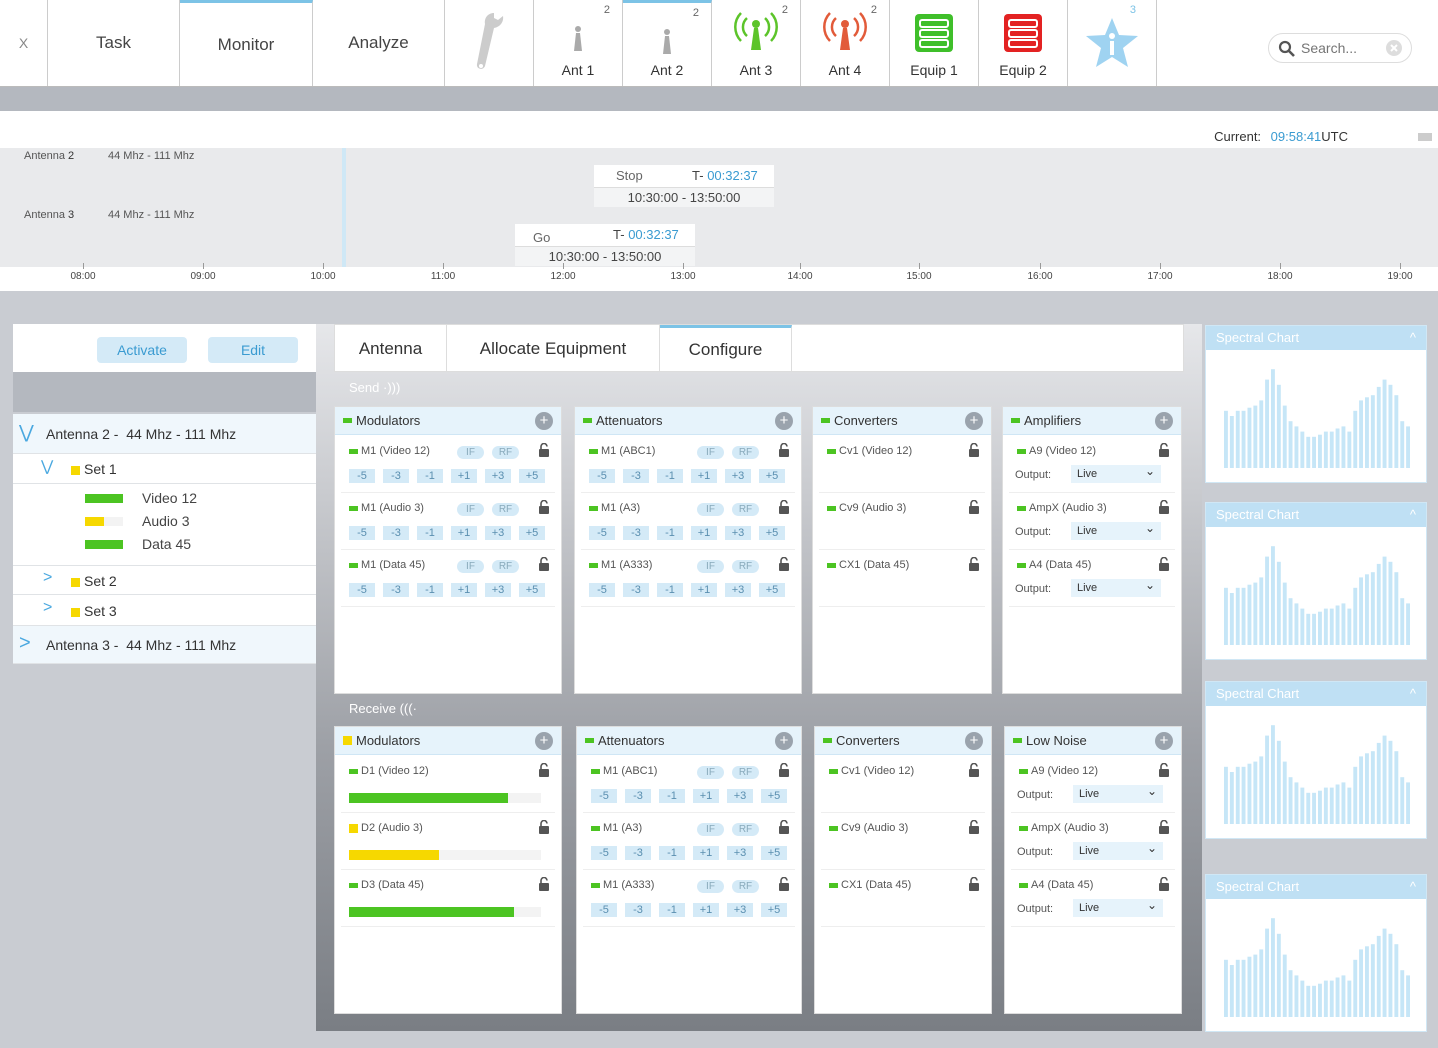  What do you see at coordinates (185, 522) in the screenshot?
I see `signal-item: Audio 3` at bounding box center [185, 522].